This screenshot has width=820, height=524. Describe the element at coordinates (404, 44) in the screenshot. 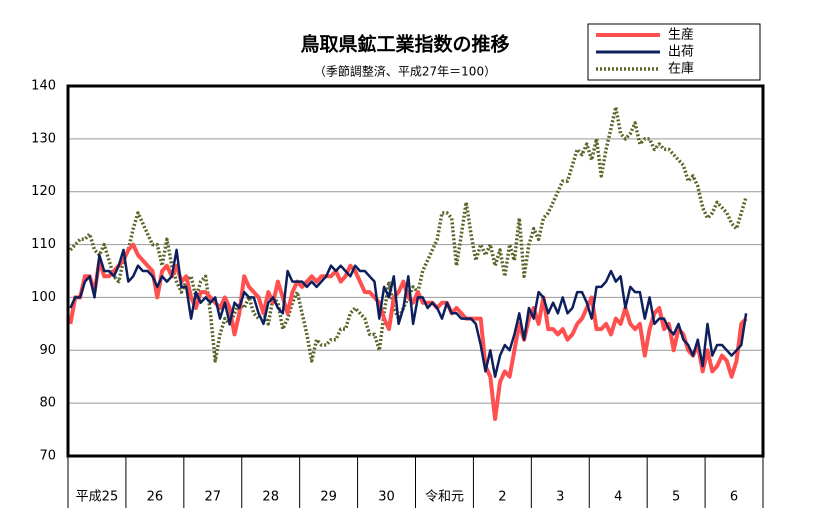

I see `chart-title: 鳥取県鉱工業指数の推移` at that location.